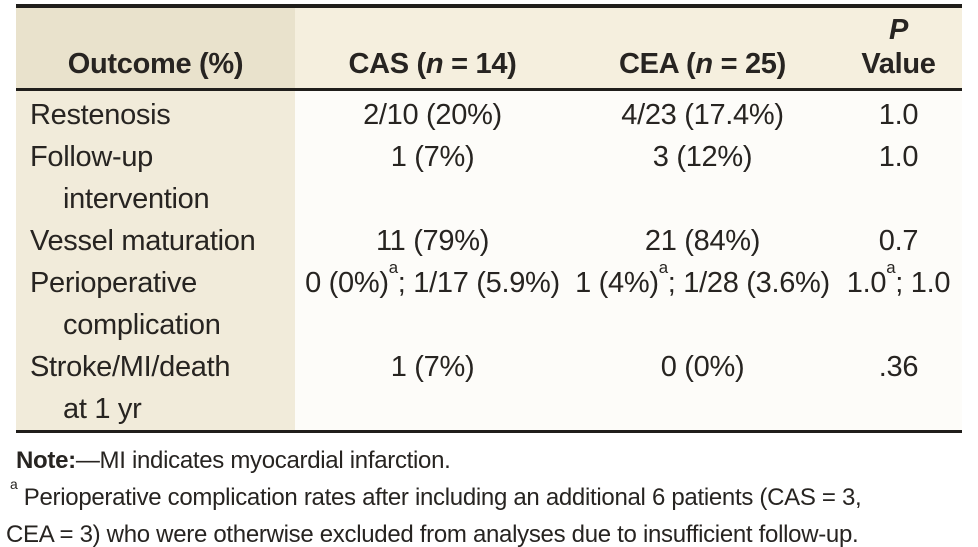 The height and width of the screenshot is (547, 978). Describe the element at coordinates (155, 388) in the screenshot. I see `outcome-cell: Stroke/MI/death at 1 yr` at that location.